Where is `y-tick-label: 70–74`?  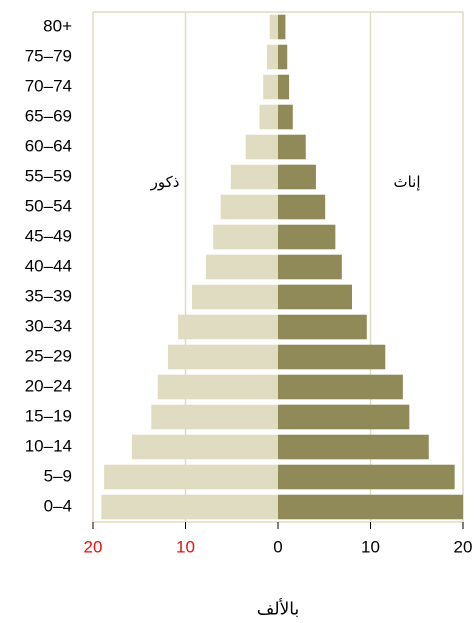
y-tick-label: 70–74 is located at coordinates (48, 85).